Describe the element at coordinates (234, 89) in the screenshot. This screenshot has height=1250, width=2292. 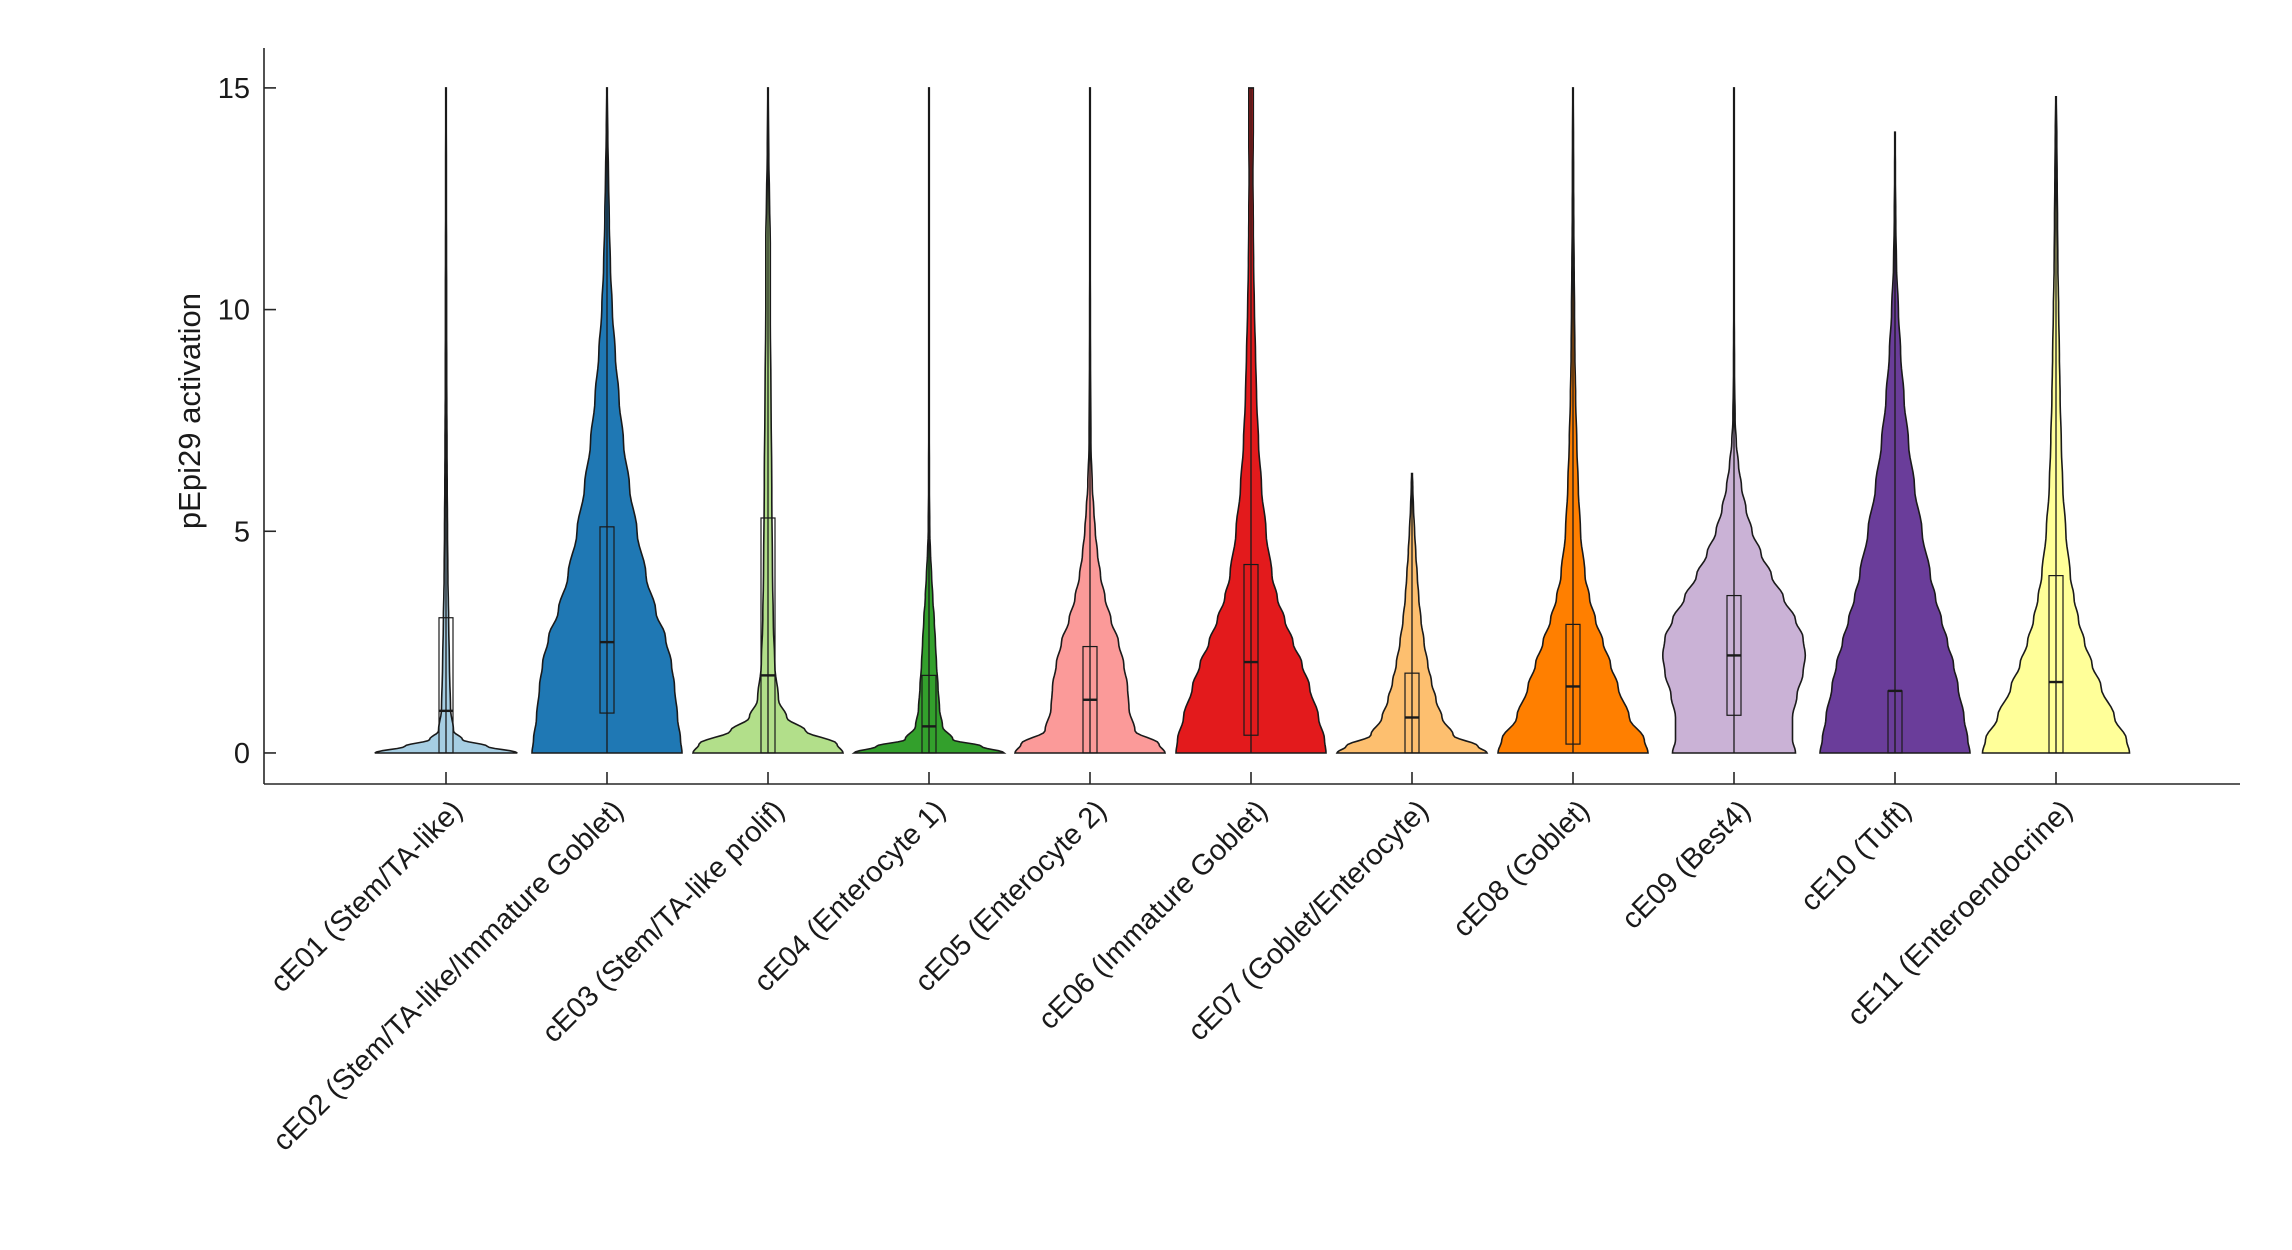
I see `y-tick-label: 15` at that location.